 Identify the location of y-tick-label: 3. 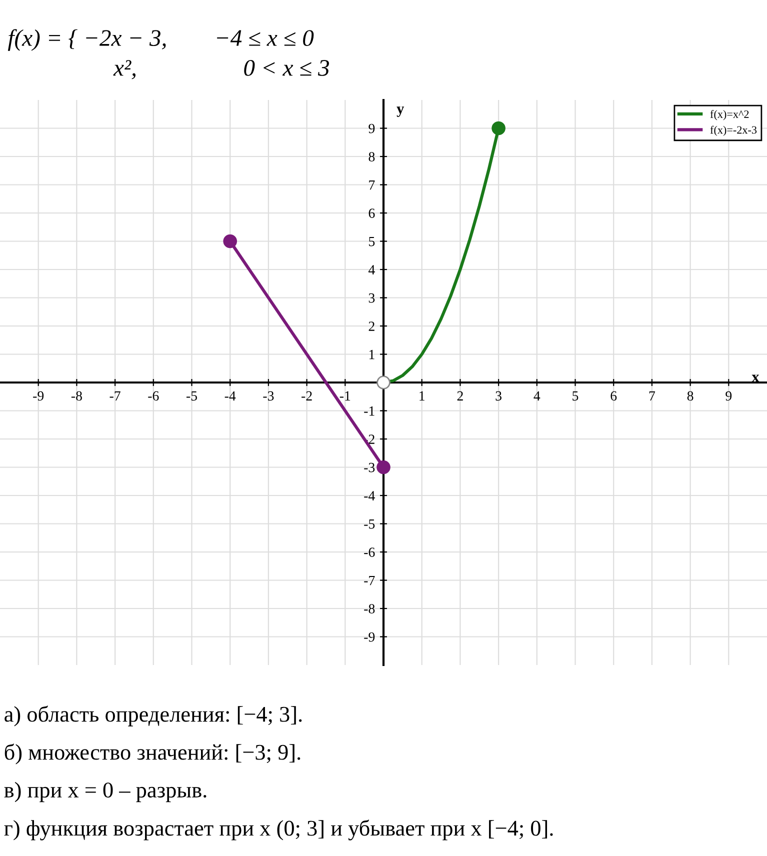
(371, 298).